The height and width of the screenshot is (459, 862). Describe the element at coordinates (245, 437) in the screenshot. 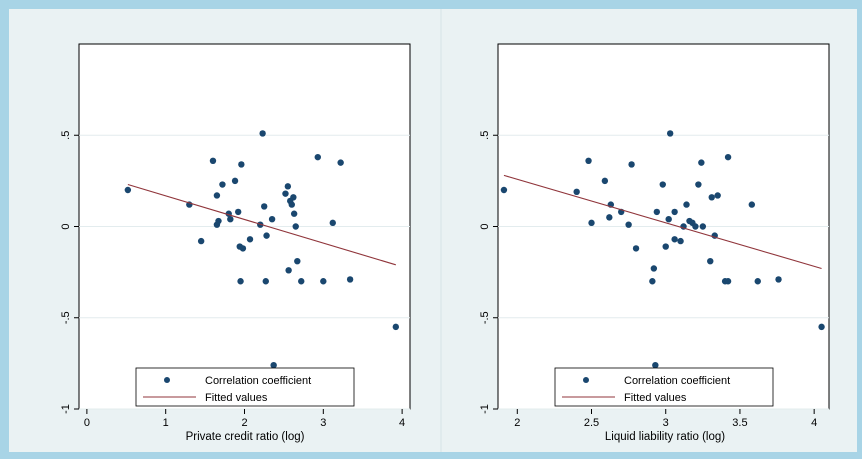

I see `x-axis-label: Private credit ratio (log)` at that location.